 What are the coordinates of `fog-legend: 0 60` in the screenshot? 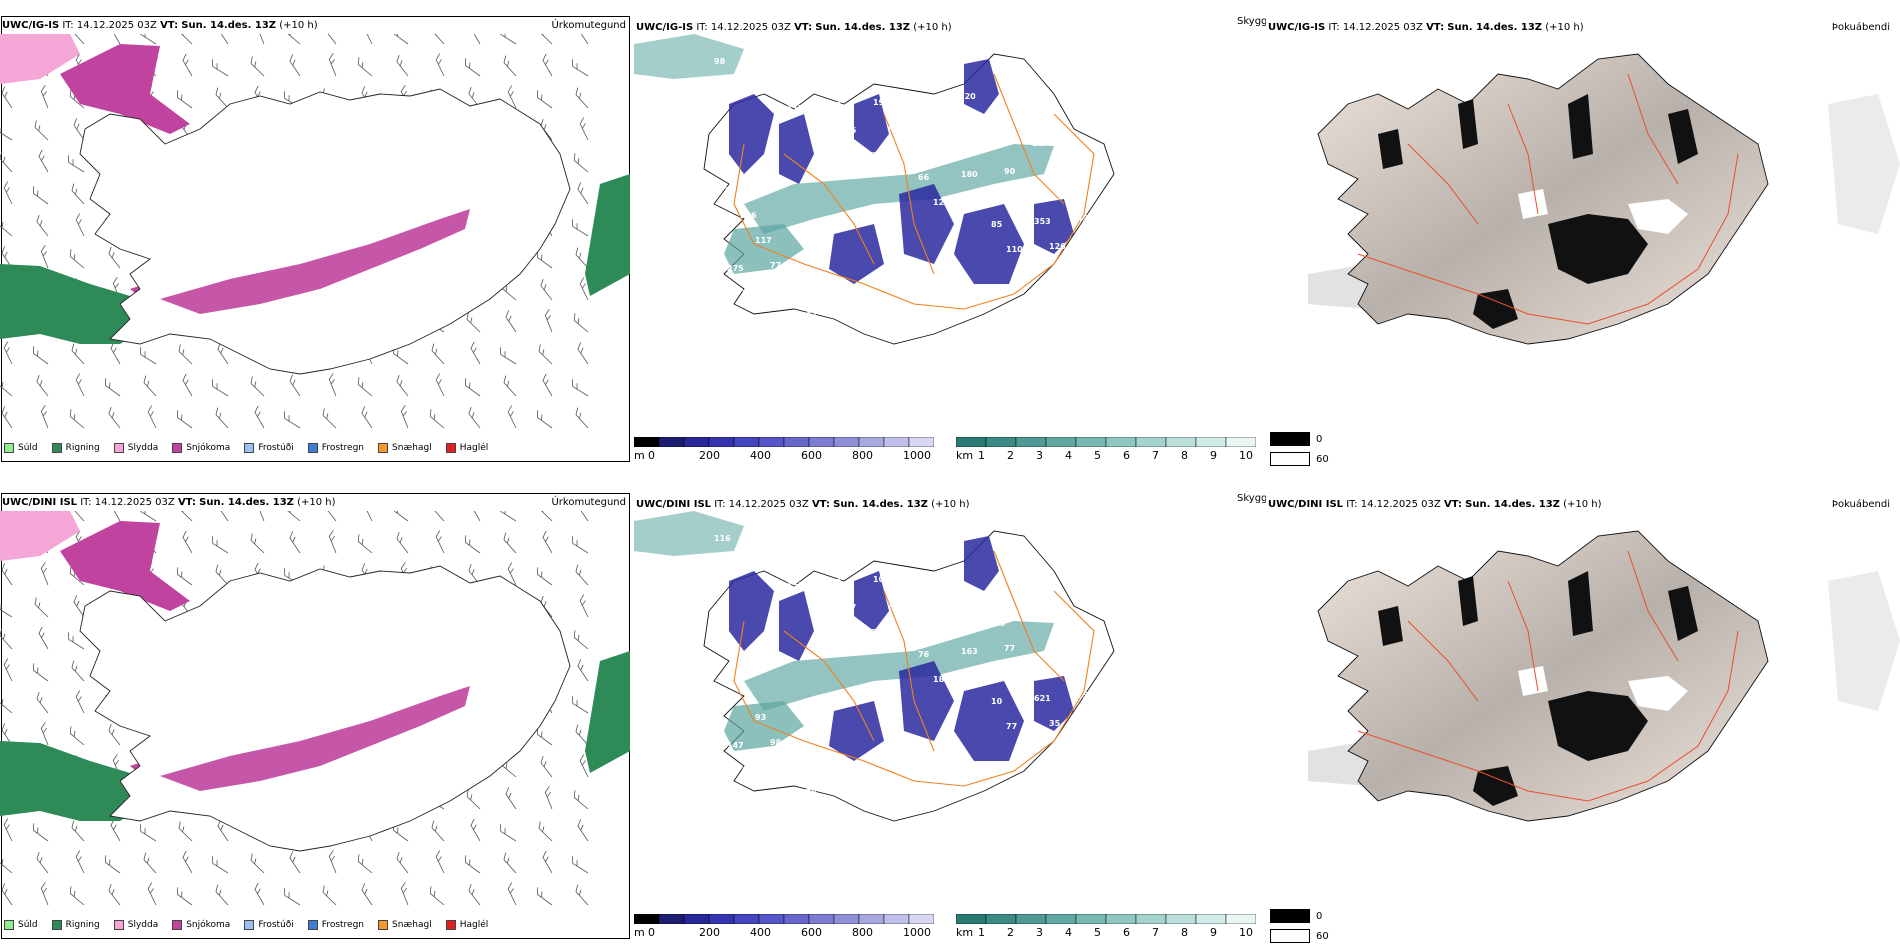 It's located at (1298, 450).